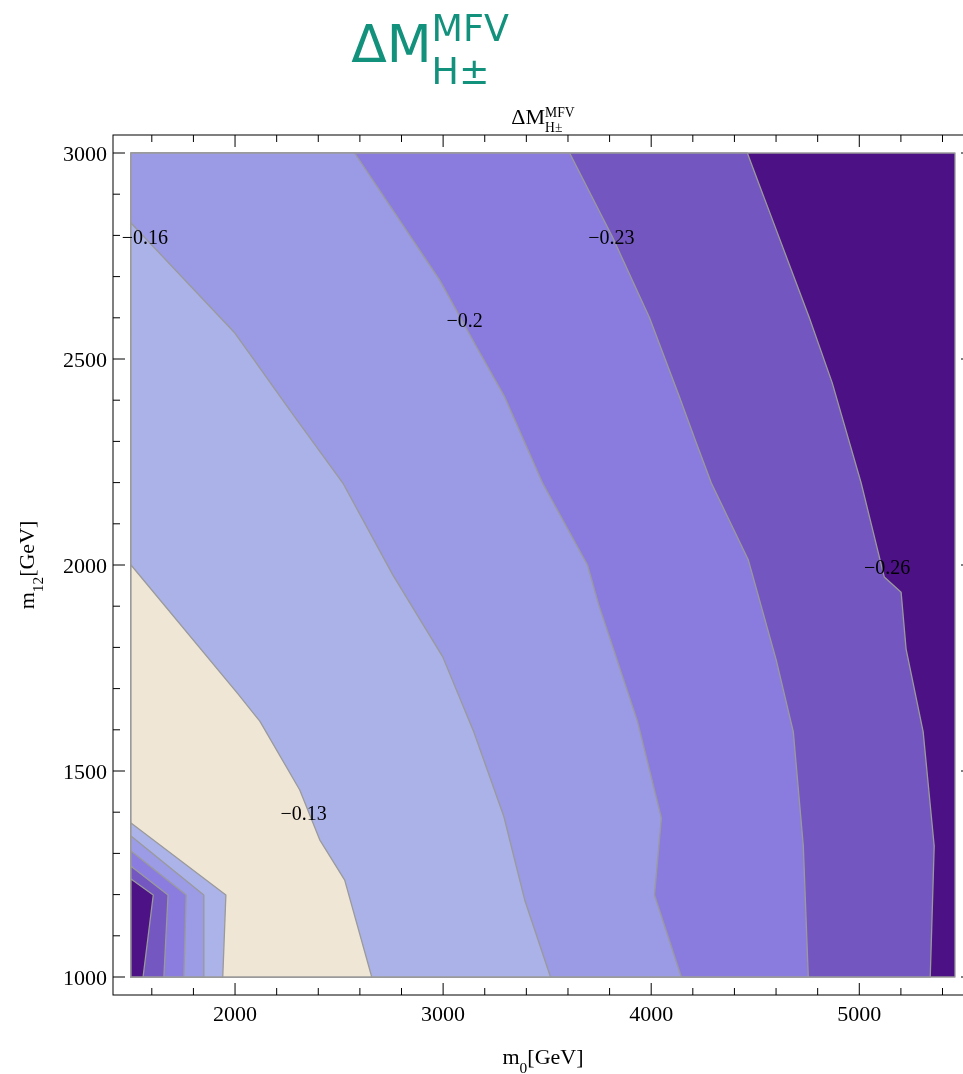 The height and width of the screenshot is (1074, 963). What do you see at coordinates (611, 237) in the screenshot?
I see `annotation: −0.23` at bounding box center [611, 237].